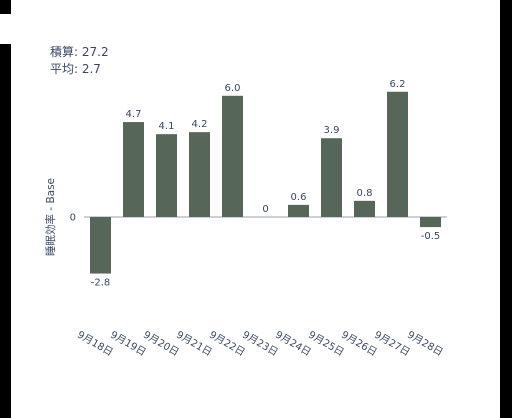  Describe the element at coordinates (5, 29) in the screenshot. I see `left-strip` at that location.